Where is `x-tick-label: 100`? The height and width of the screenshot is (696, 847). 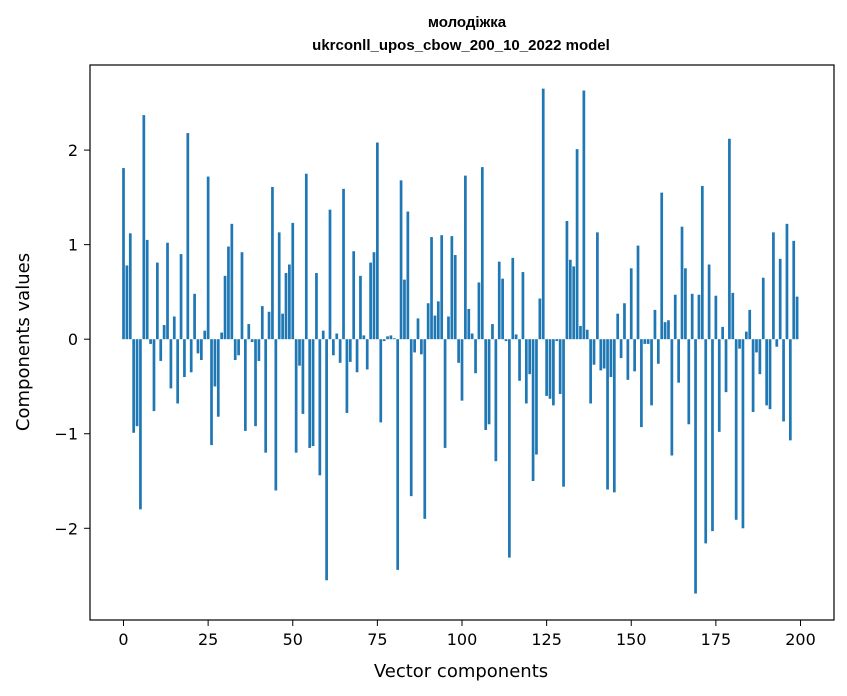
x-tick-label: 100 is located at coordinates (462, 639).